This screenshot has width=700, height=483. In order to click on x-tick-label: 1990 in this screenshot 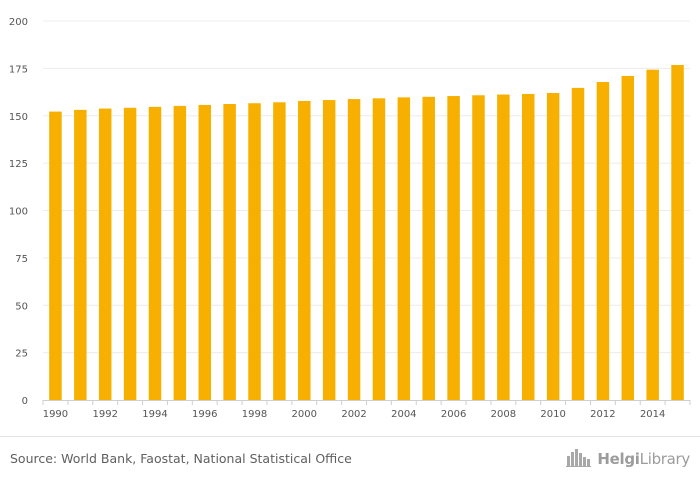, I will do `click(55, 414)`.